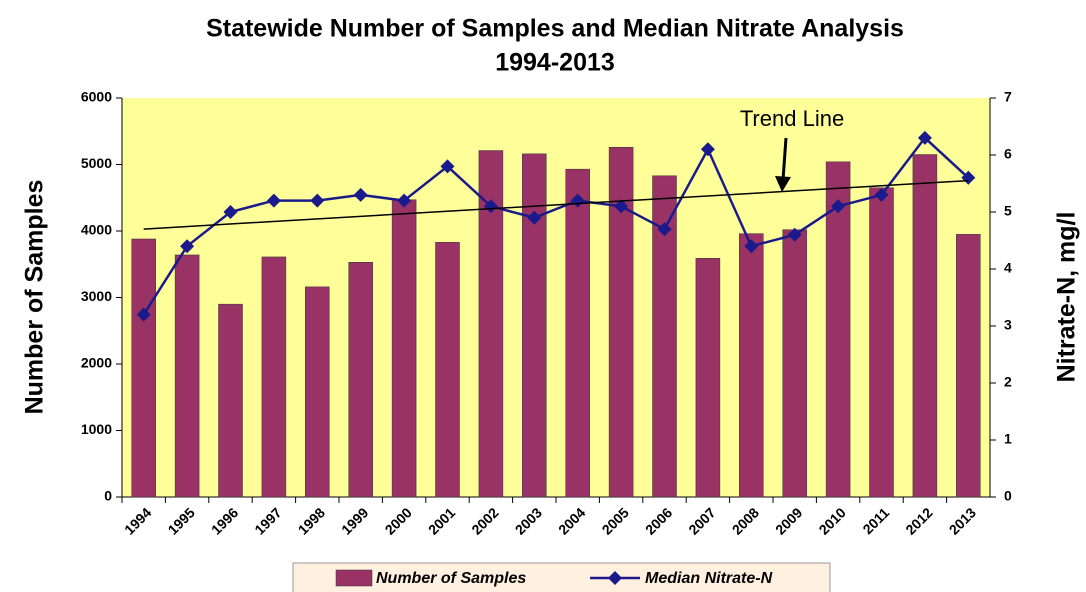 This screenshot has width=1086, height=592. What do you see at coordinates (1008, 325) in the screenshot?
I see `y2-tick-label: 3` at bounding box center [1008, 325].